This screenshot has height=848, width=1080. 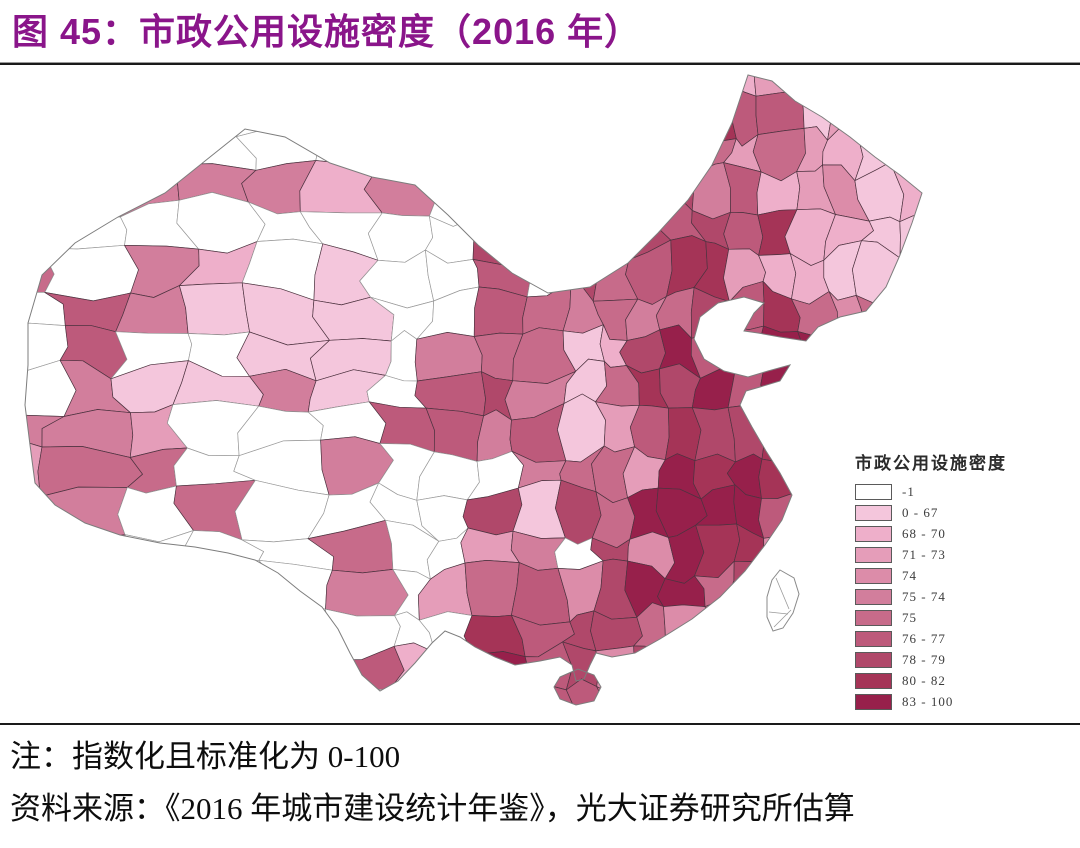 I want to click on legend-label: 83 - 100, so click(x=928, y=701).